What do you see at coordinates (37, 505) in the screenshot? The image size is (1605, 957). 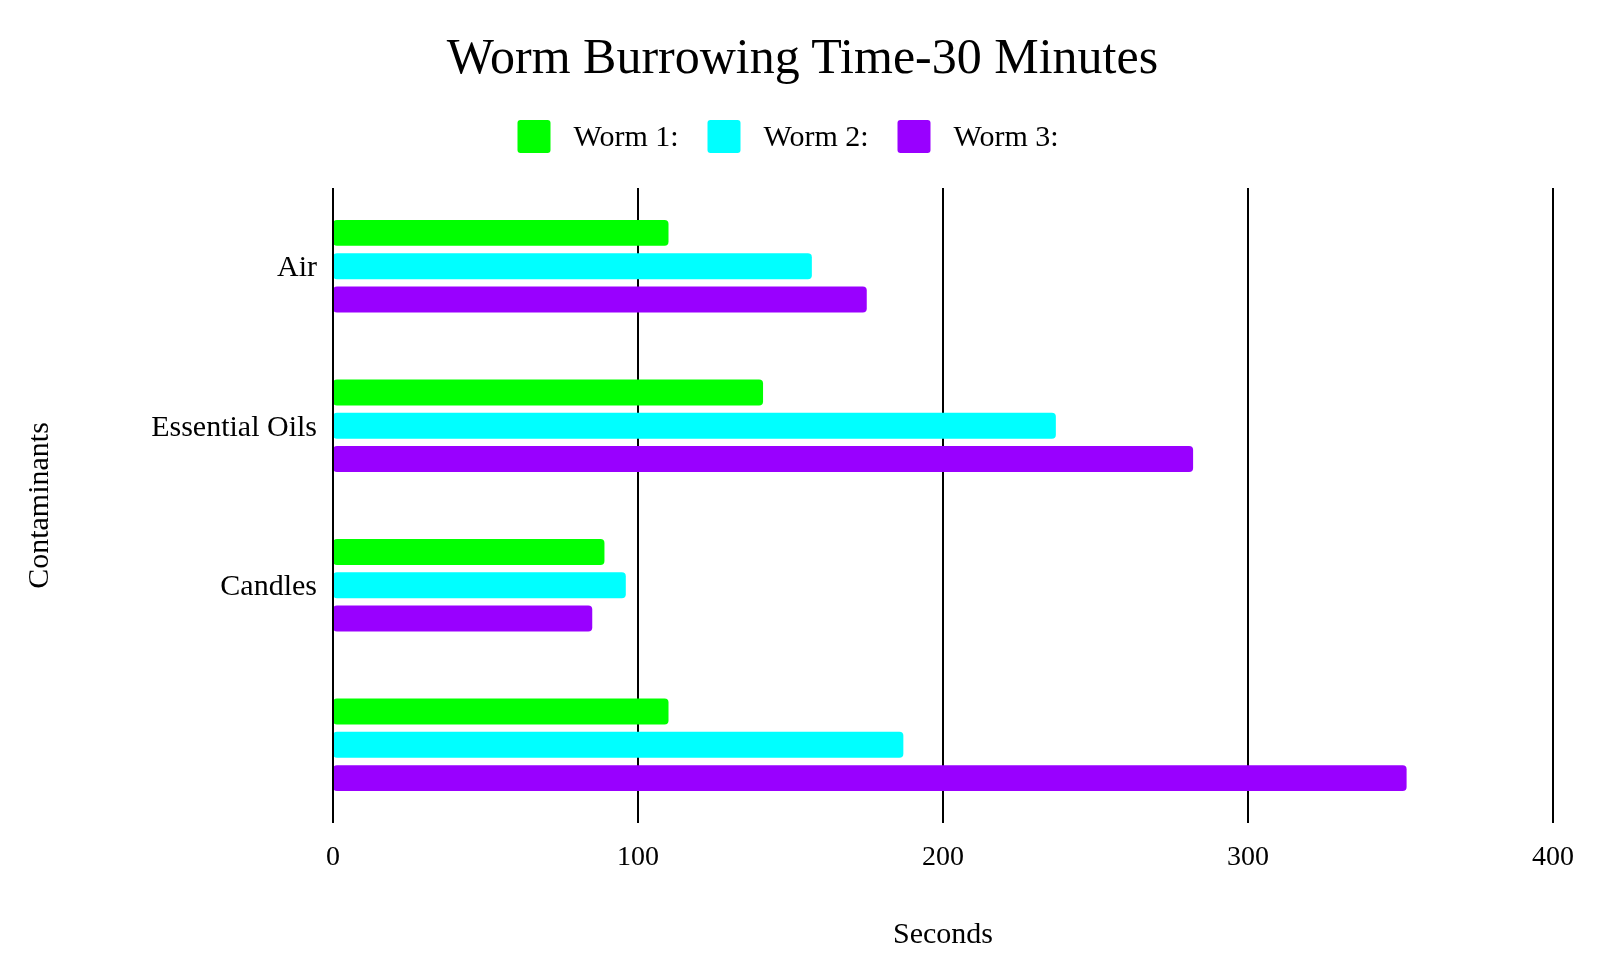 I see `y-axis-title: Contaminants` at bounding box center [37, 505].